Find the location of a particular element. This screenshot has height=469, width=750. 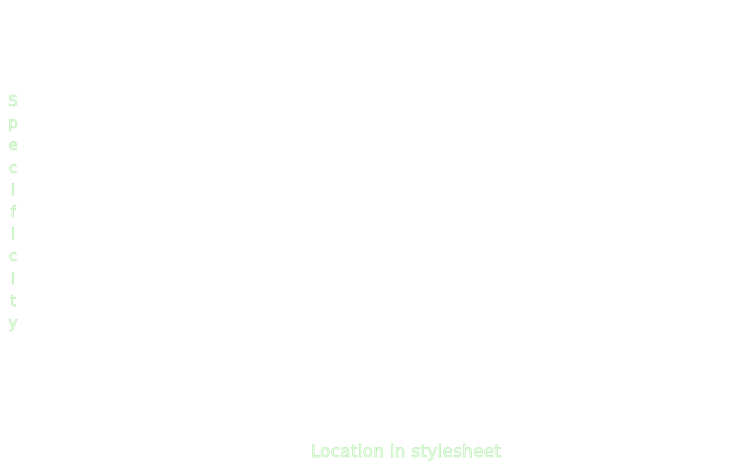

y-axis-label-char: t is located at coordinates (13, 300).